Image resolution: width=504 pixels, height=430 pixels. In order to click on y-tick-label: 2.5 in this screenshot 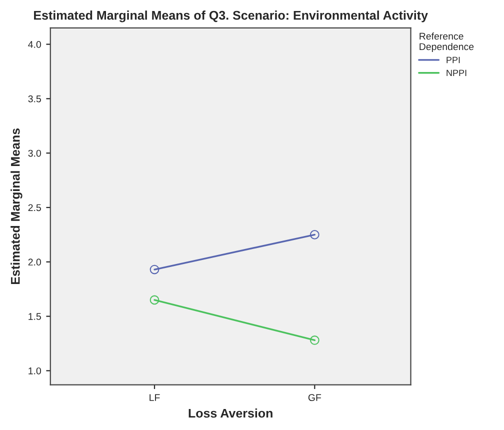, I will do `click(34, 208)`.